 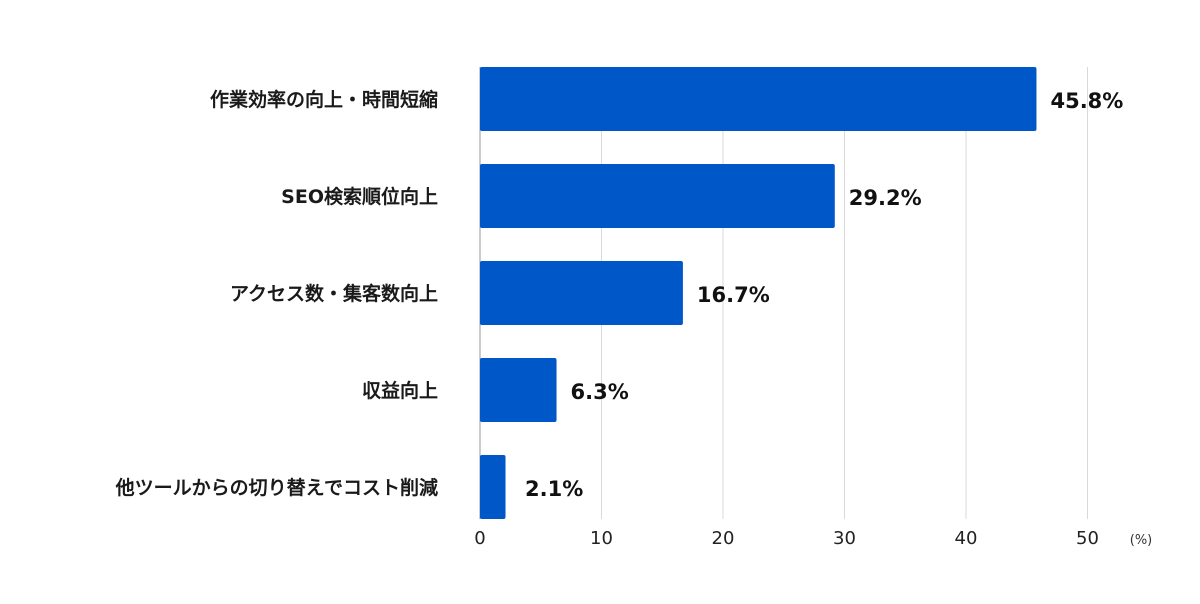 What do you see at coordinates (359, 196) in the screenshot?
I see `category-label: SEO検索順位向上` at bounding box center [359, 196].